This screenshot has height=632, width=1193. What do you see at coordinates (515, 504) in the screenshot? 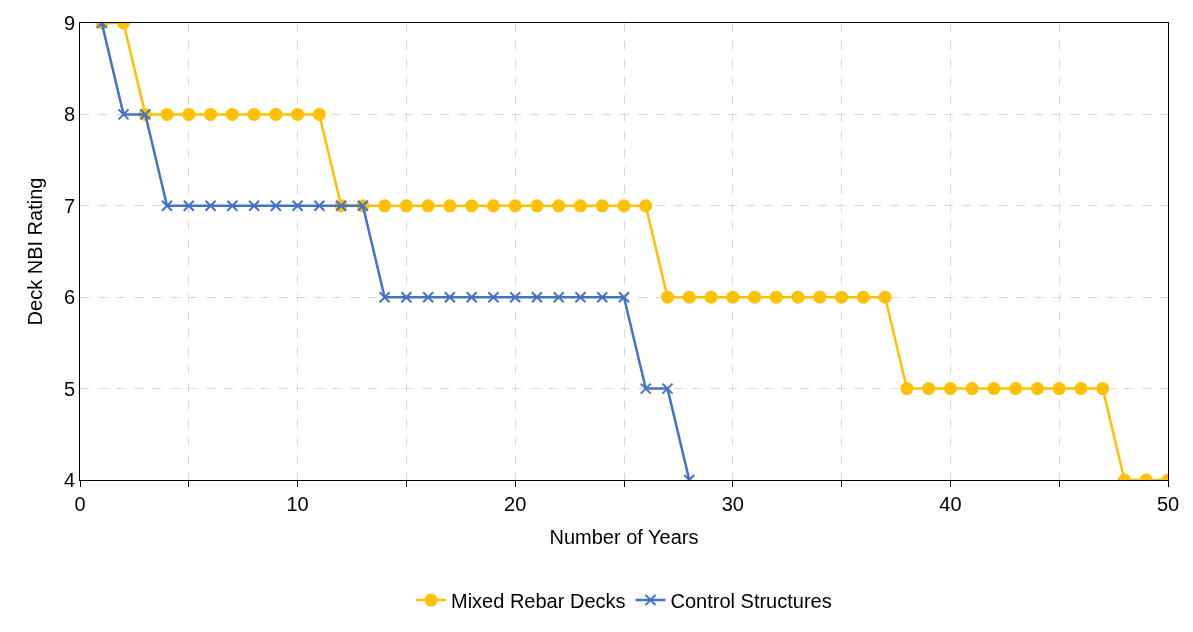
I see `x-tick-label: 20` at bounding box center [515, 504].